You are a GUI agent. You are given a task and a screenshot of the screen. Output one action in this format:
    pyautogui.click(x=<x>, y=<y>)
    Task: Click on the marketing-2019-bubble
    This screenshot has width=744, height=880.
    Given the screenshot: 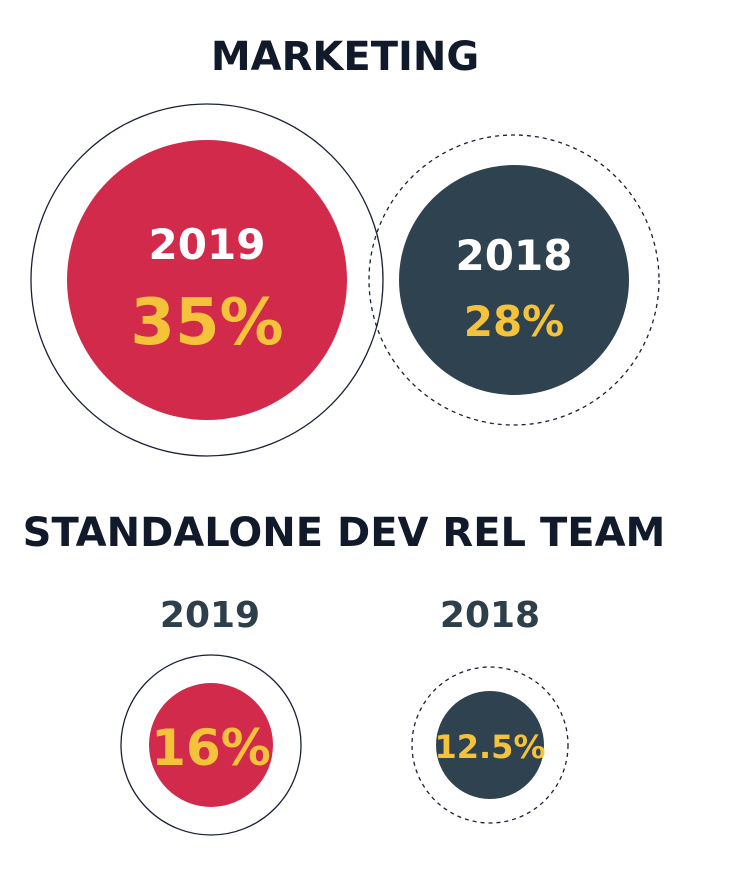 What is the action you would take?
    pyautogui.click(x=207, y=280)
    